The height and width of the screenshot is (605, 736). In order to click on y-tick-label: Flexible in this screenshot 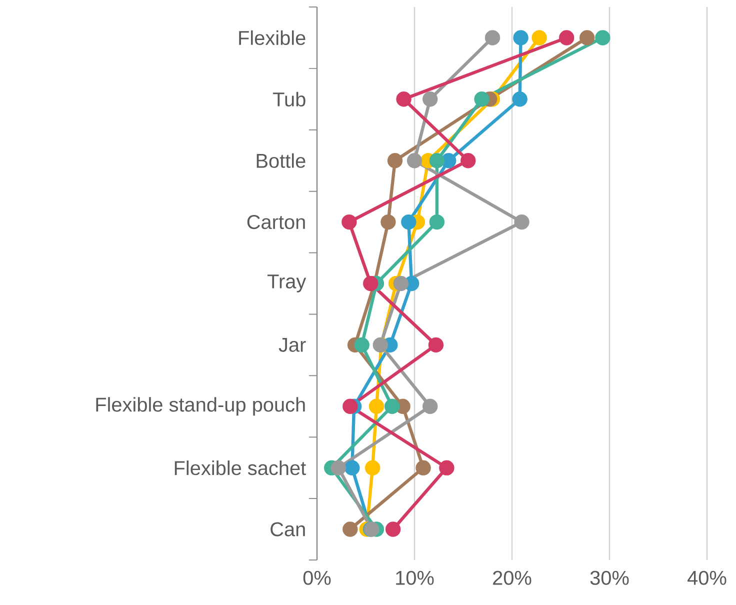, I will do `click(272, 38)`.